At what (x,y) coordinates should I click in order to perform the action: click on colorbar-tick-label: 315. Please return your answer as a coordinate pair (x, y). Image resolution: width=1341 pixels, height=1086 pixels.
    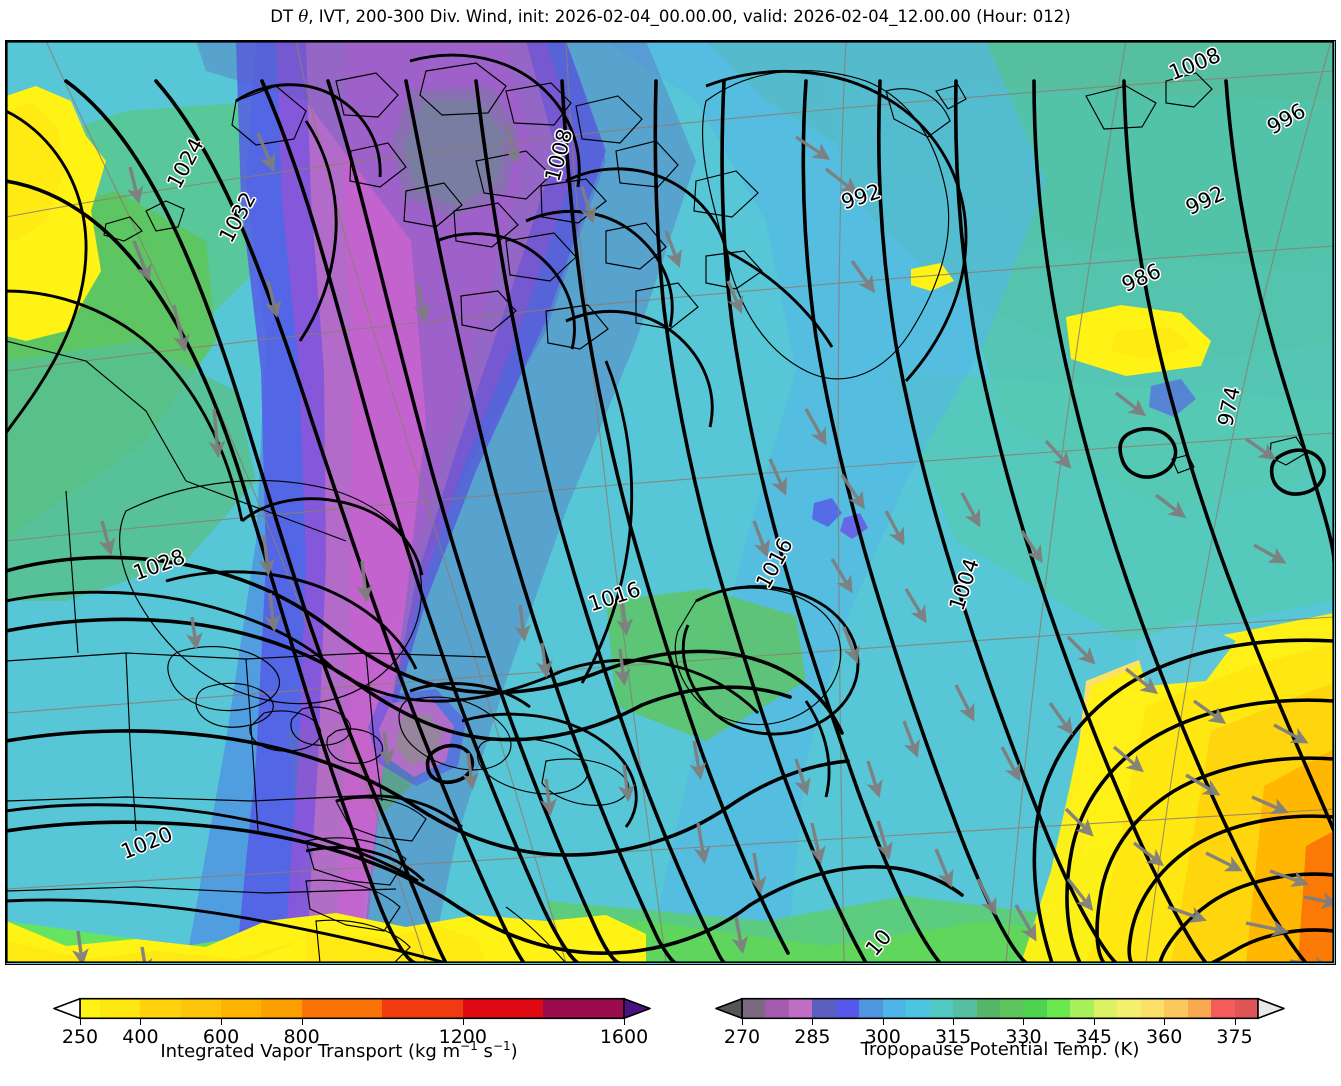
    Looking at the image, I should click on (953, 1037).